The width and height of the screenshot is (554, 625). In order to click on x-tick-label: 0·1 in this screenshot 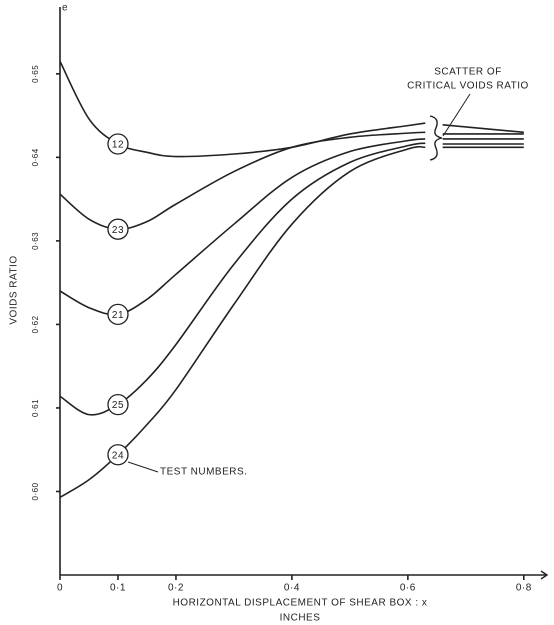, I will do `click(118, 588)`.